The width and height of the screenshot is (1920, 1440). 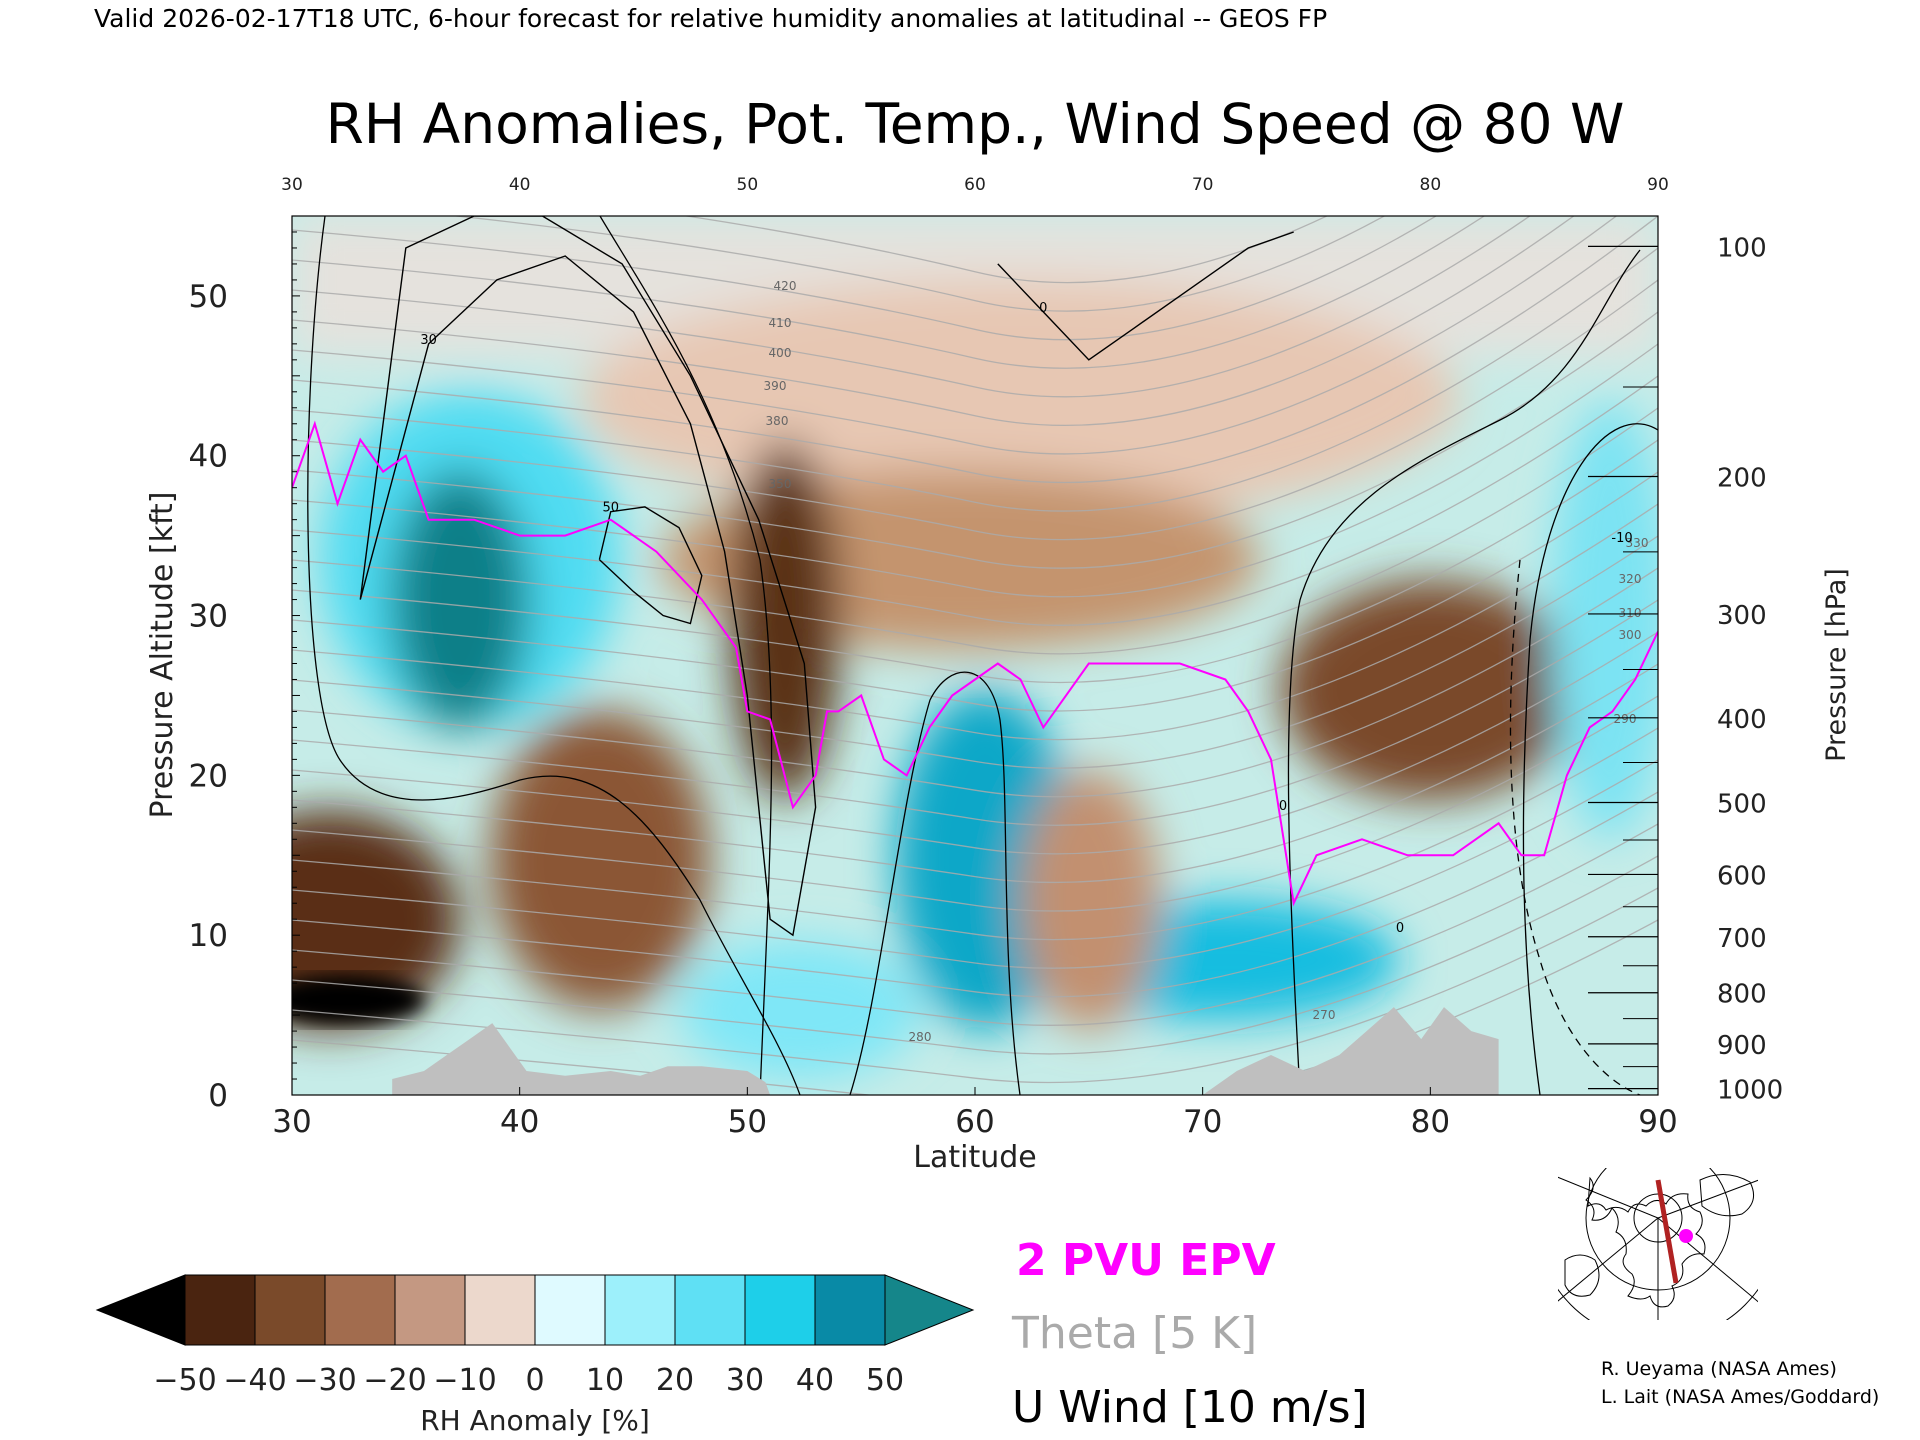 What do you see at coordinates (208, 936) in the screenshot?
I see `y-tick-label: 10` at bounding box center [208, 936].